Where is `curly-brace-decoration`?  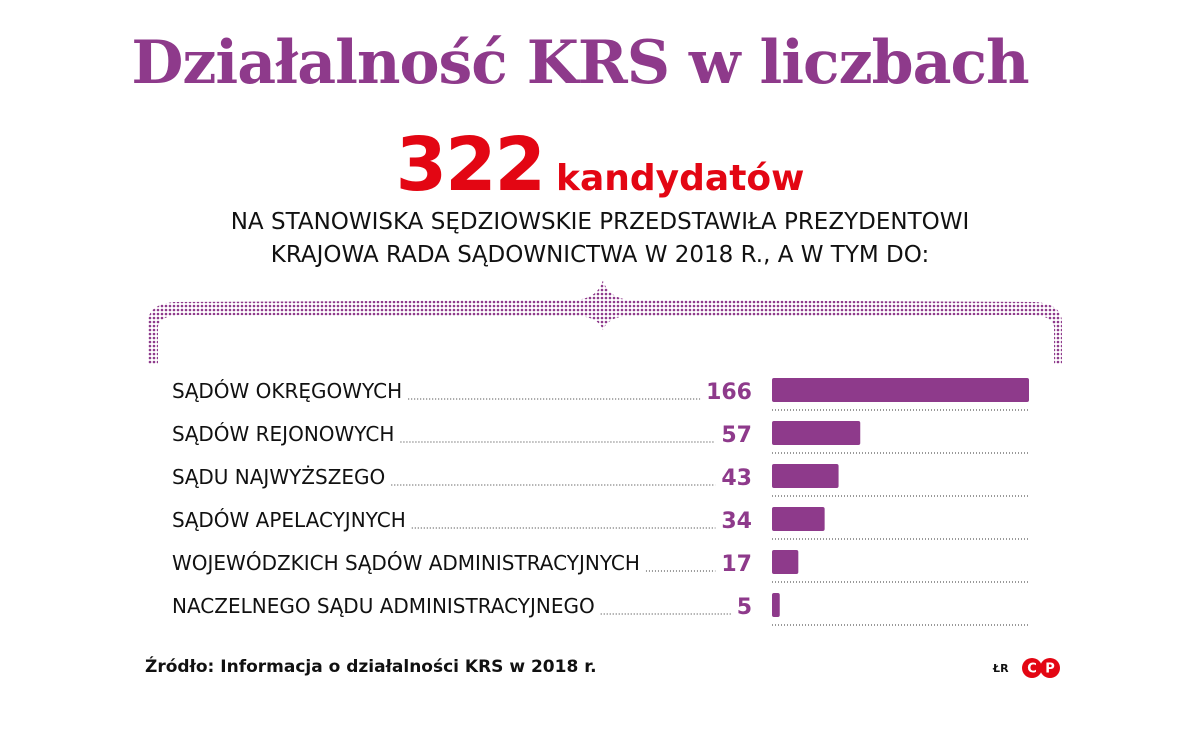
curly-brace-decoration is located at coordinates (605, 322).